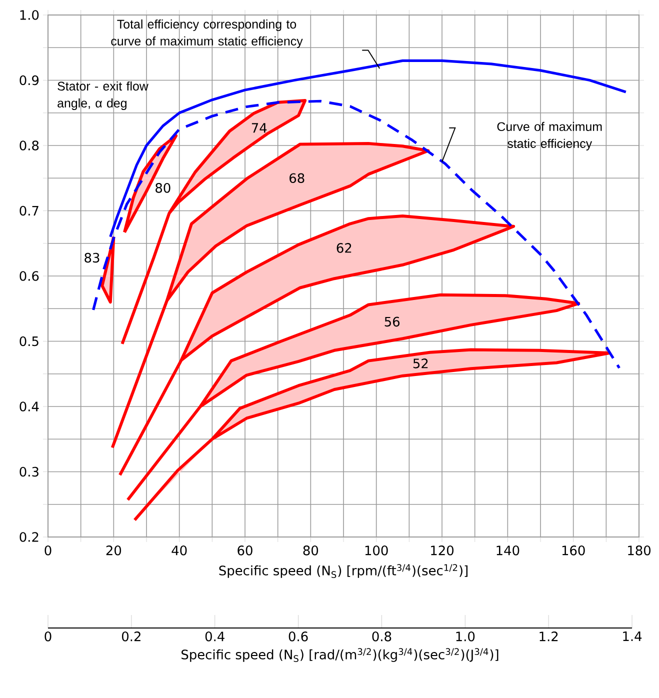 This screenshot has height=698, width=659. I want to click on x-tick-label: 0, so click(48, 551).